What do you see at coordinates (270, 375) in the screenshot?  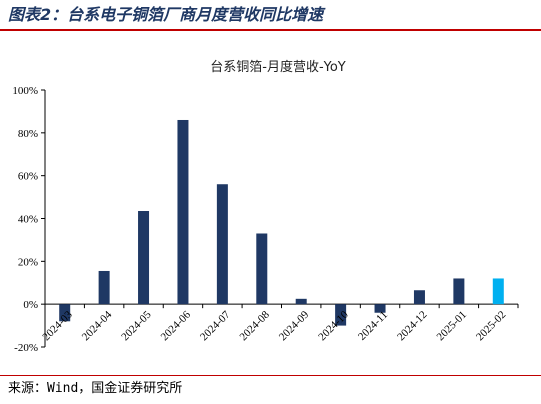 I see `footer-divider` at bounding box center [270, 375].